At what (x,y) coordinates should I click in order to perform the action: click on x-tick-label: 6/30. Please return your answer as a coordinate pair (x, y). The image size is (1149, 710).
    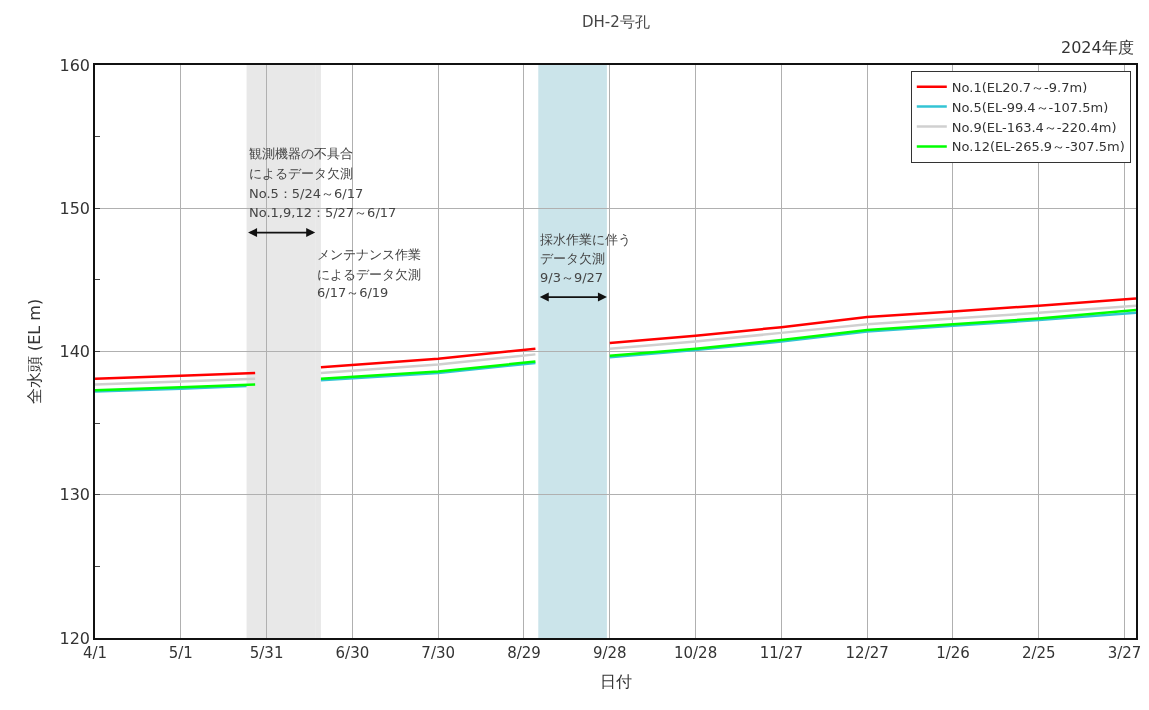
    Looking at the image, I should click on (352, 652).